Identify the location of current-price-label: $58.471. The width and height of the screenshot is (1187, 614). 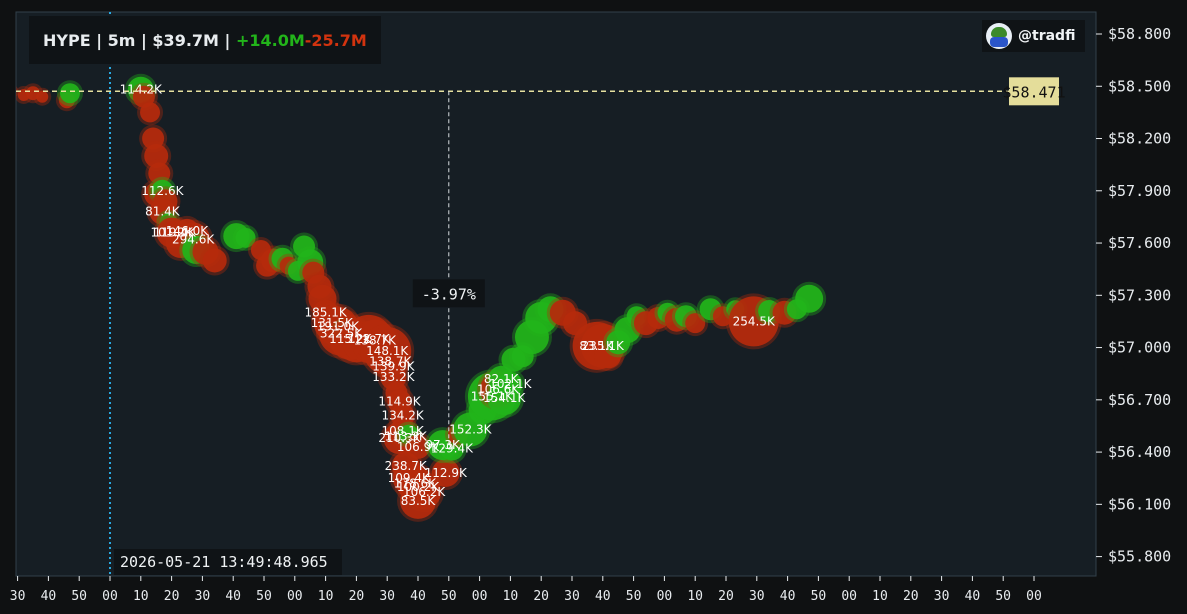
(1033, 92).